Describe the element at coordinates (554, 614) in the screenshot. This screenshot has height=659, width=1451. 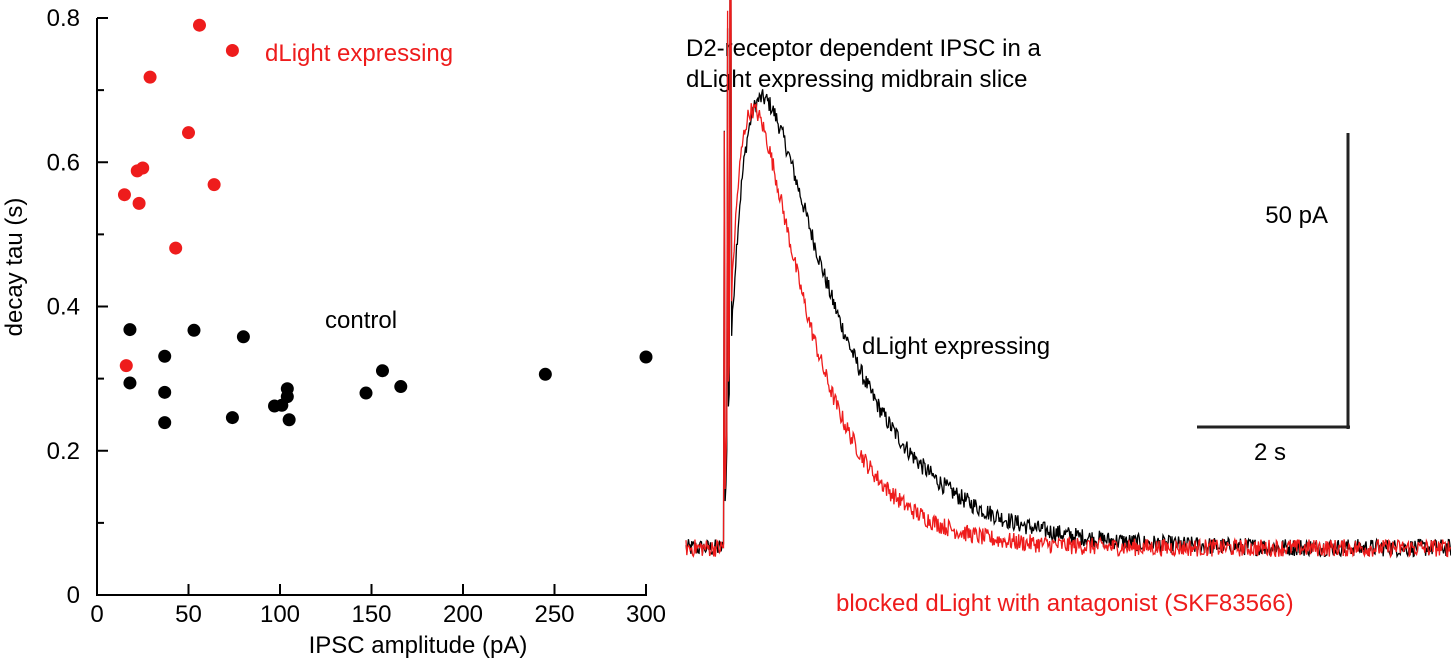
I see `x-tick-label: 250` at that location.